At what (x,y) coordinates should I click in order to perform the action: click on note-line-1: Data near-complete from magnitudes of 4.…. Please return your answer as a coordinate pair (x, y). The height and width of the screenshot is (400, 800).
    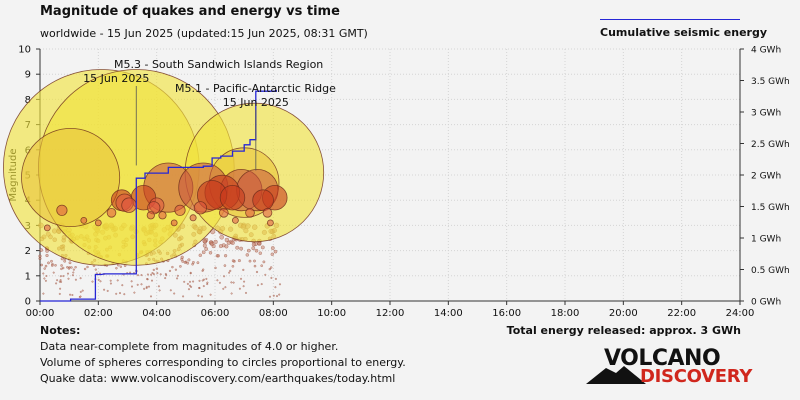
    Looking at the image, I should click on (189, 346).